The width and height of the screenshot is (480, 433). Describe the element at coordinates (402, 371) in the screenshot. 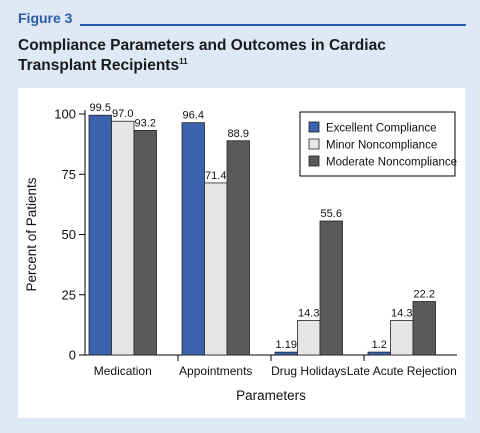

I see `x-tick-label: Late Acute Rejection` at that location.